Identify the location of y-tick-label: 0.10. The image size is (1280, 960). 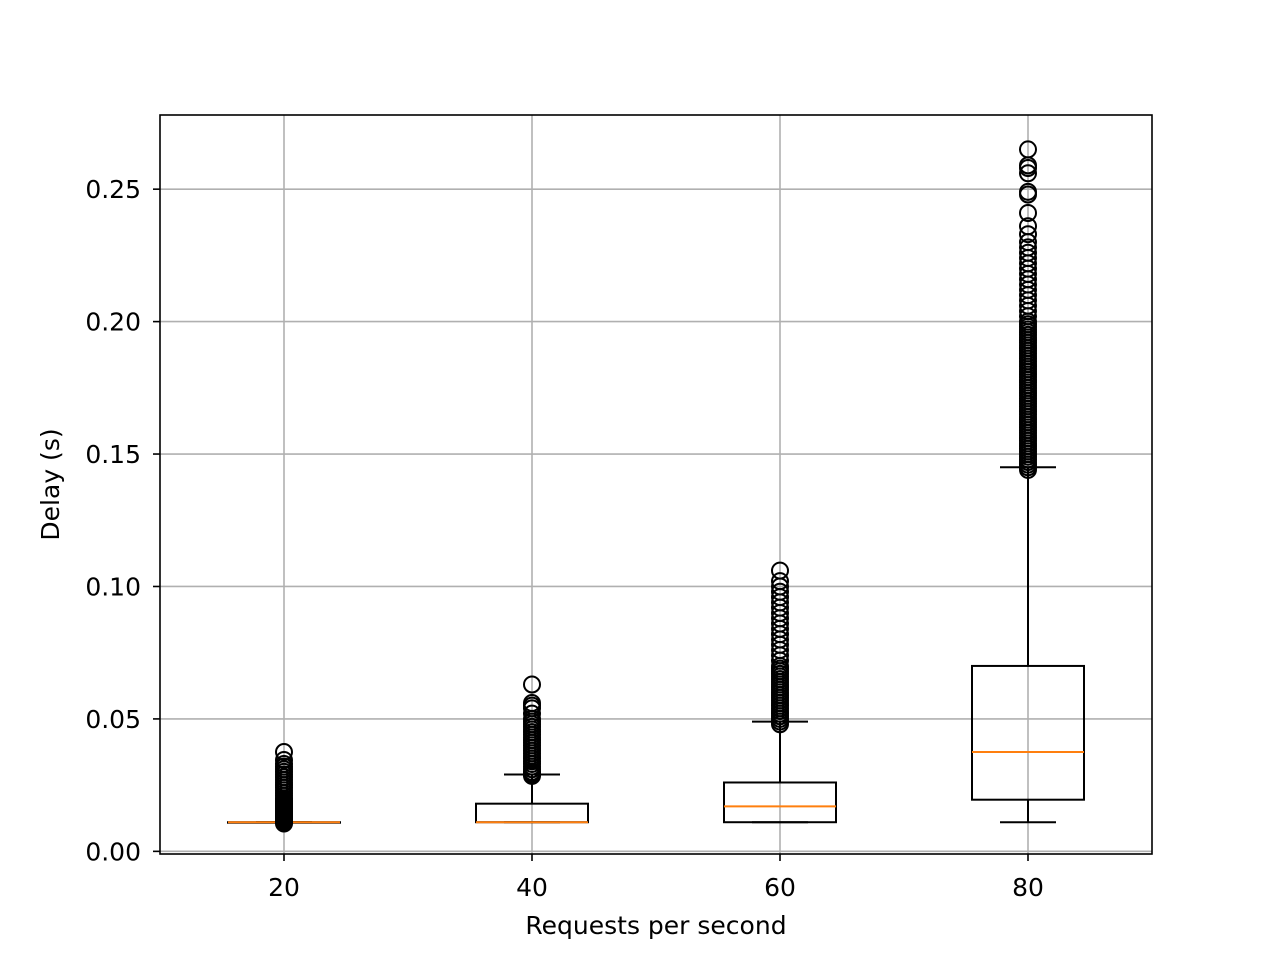
(113, 586).